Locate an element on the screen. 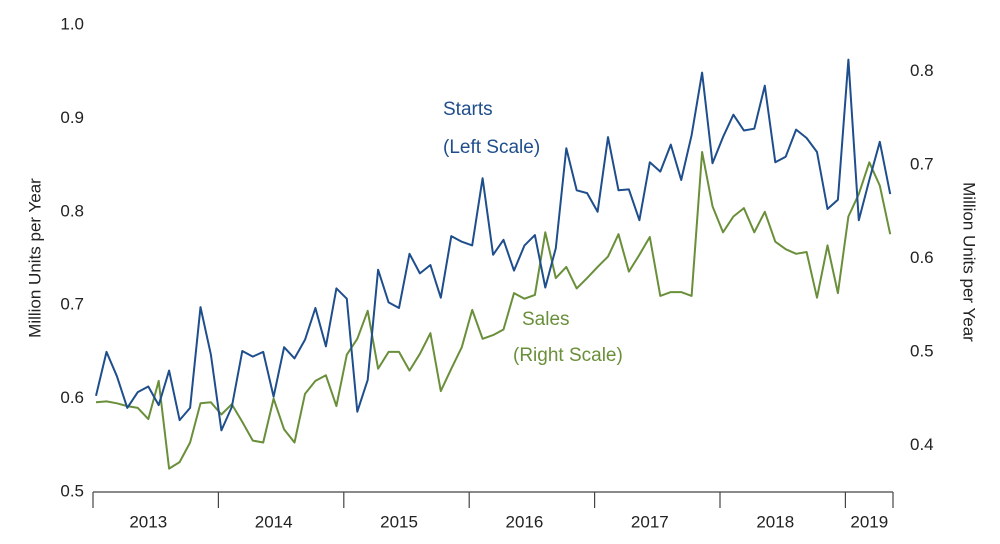  x-tick-label: 2013 is located at coordinates (148, 521).